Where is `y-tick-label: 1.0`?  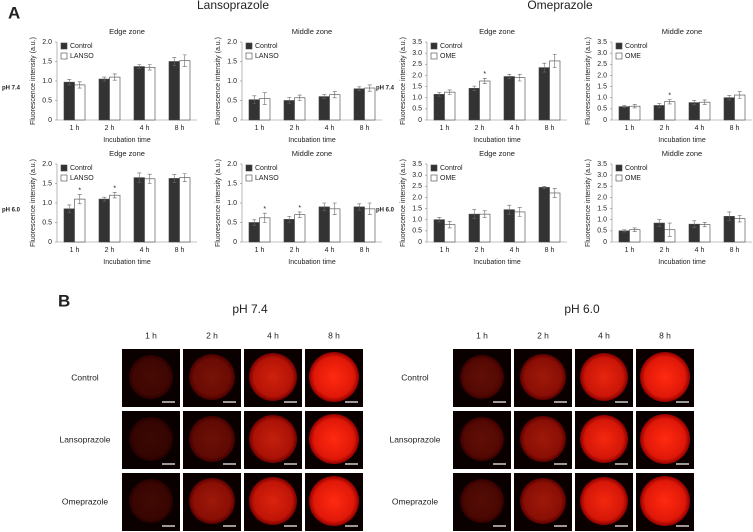
y-tick-label: 1.0 is located at coordinates (232, 203).